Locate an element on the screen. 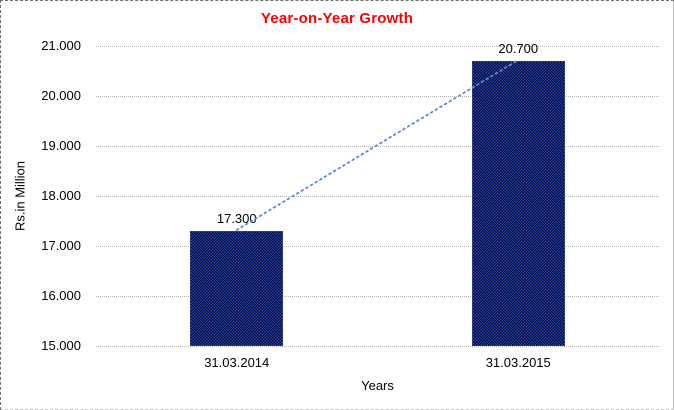 The height and width of the screenshot is (410, 674). y-tick-label: 19.000 is located at coordinates (61, 145).